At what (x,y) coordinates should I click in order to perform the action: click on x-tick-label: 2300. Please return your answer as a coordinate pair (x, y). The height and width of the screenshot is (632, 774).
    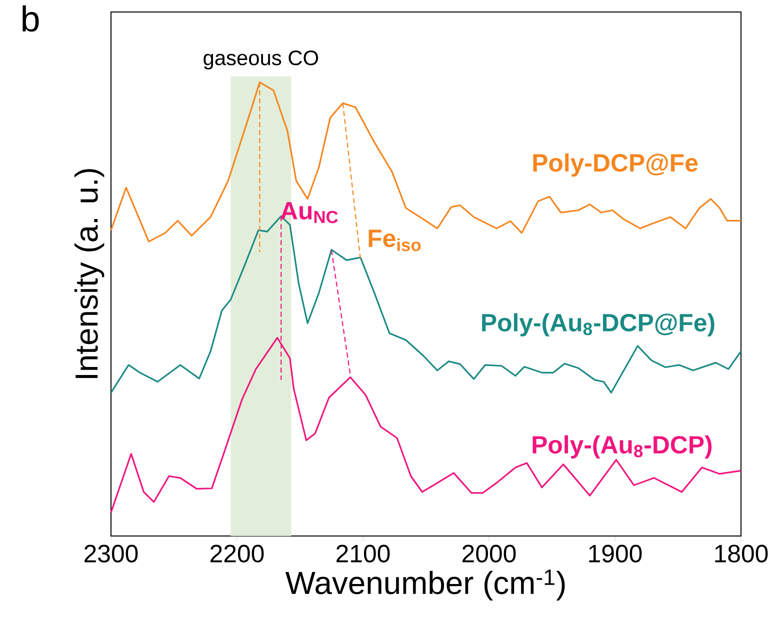
    Looking at the image, I should click on (111, 553).